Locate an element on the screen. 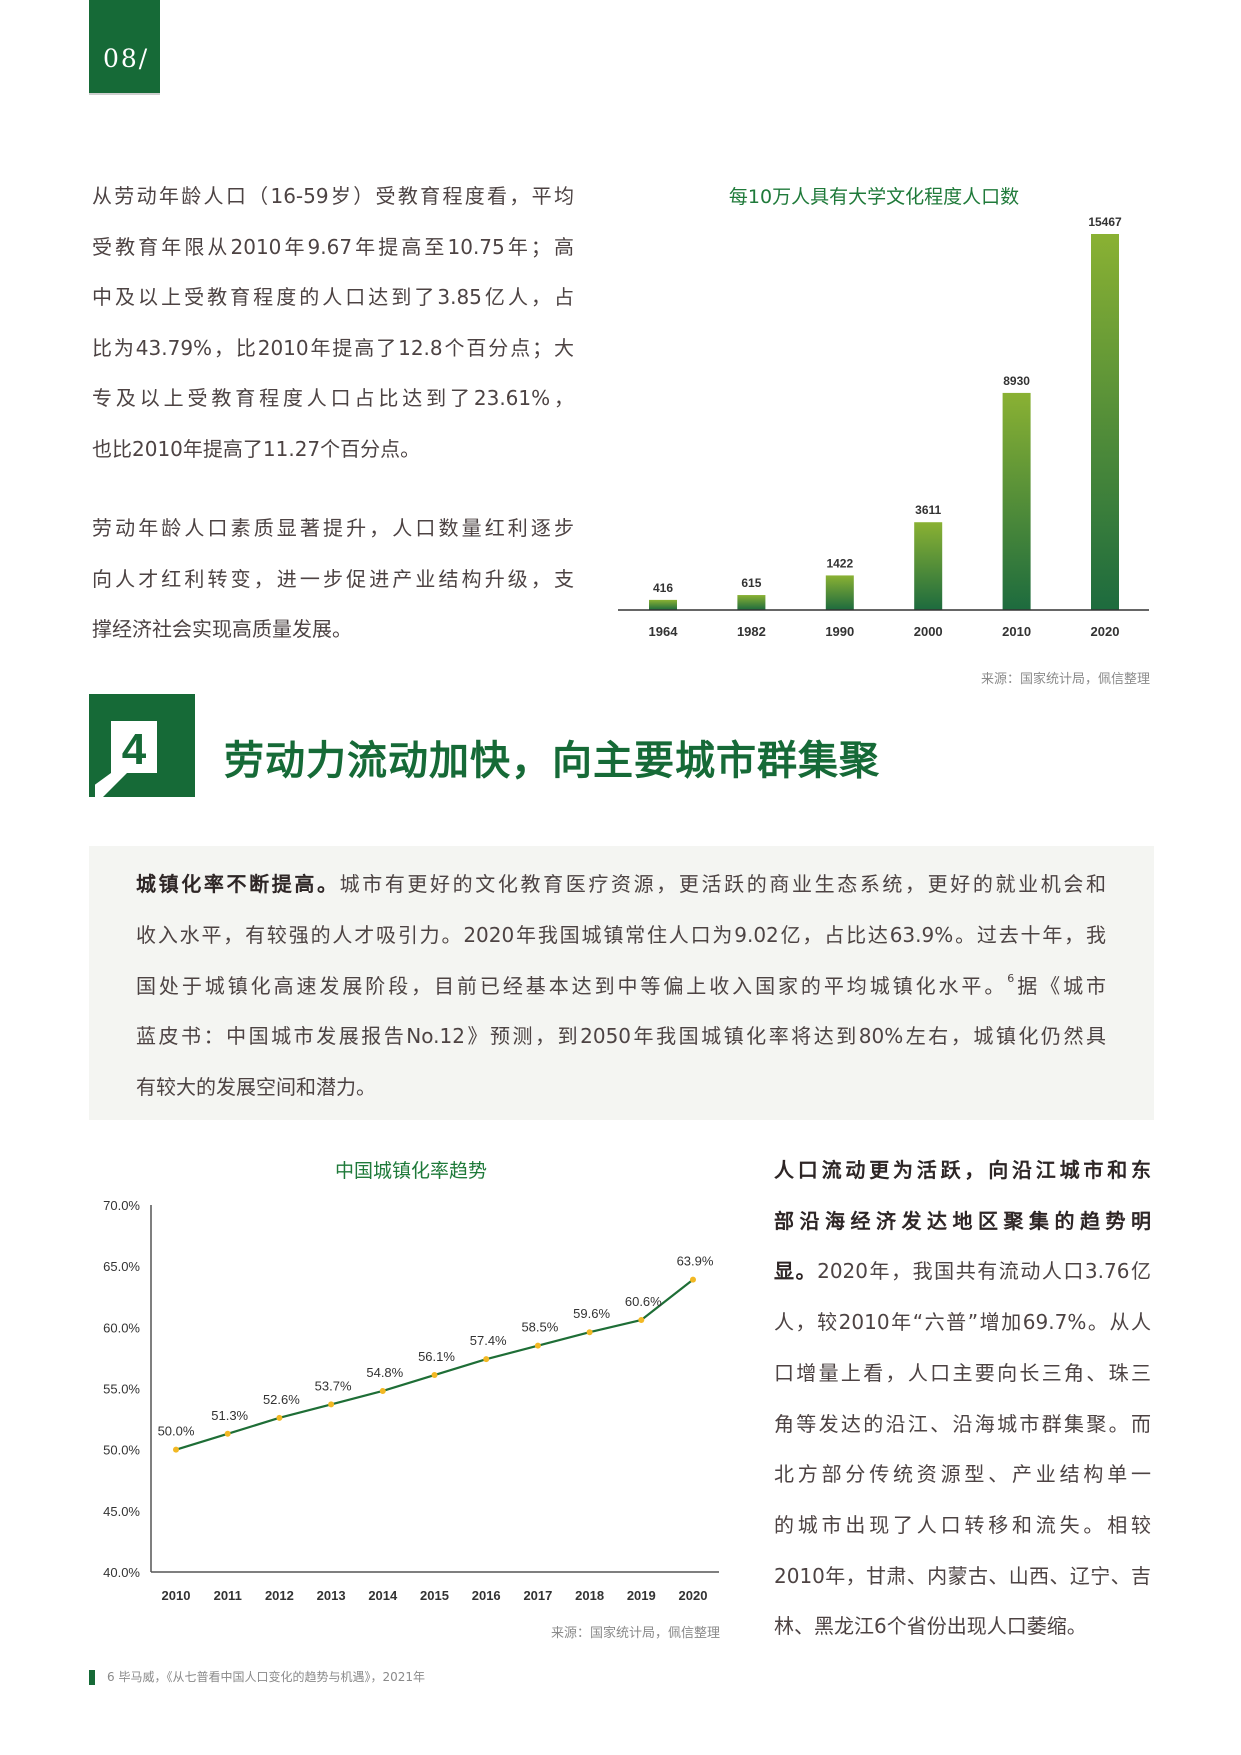 The image size is (1241, 1755). text-line: 的城市出现了人口转移和流失。相较 is located at coordinates (962, 1524).